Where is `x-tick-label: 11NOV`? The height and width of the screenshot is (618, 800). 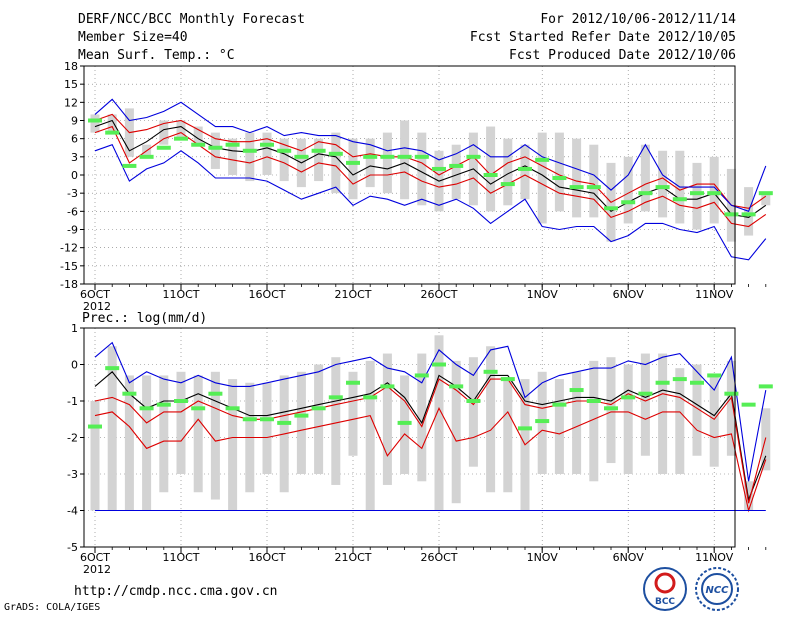
x-tick-label: 11NOV is located at coordinates (714, 557).